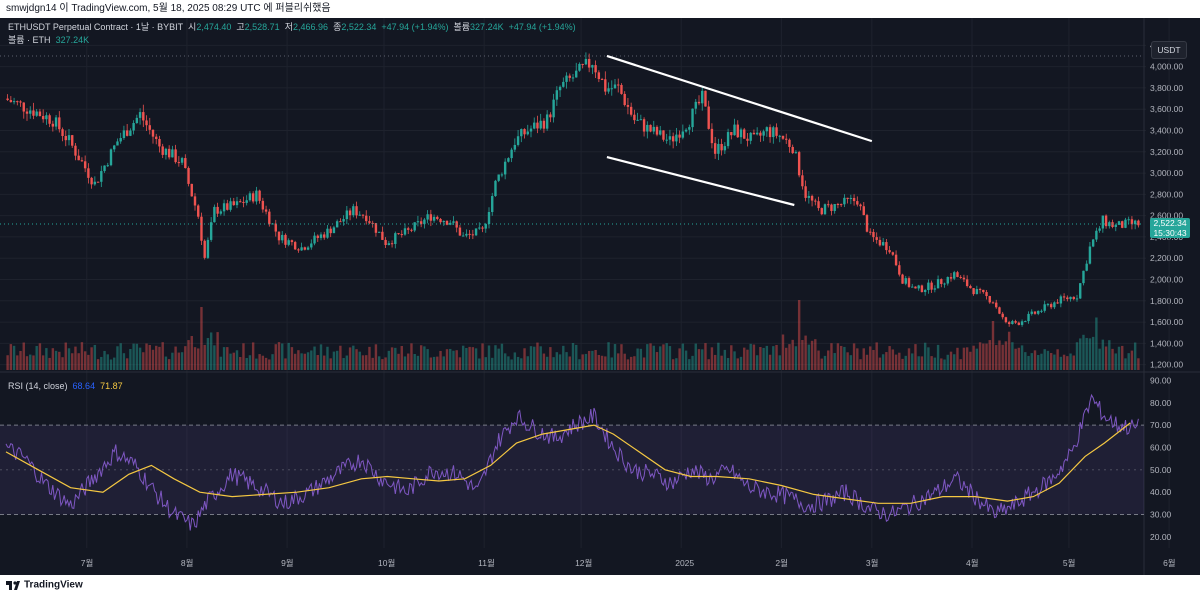 Image resolution: width=1200 pixels, height=595 pixels. What do you see at coordinates (96, 27) in the screenshot?
I see `symbol-name: ETHUSDT Perpetual Contract · 1날 · BYBIT` at bounding box center [96, 27].